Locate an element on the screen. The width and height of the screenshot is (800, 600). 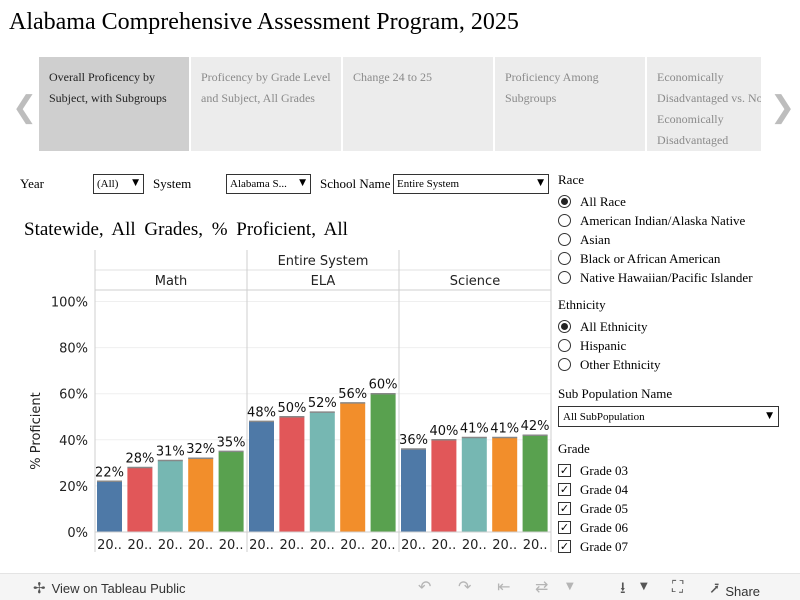
school-dropdown: Entire System ▼ is located at coordinates (471, 184).